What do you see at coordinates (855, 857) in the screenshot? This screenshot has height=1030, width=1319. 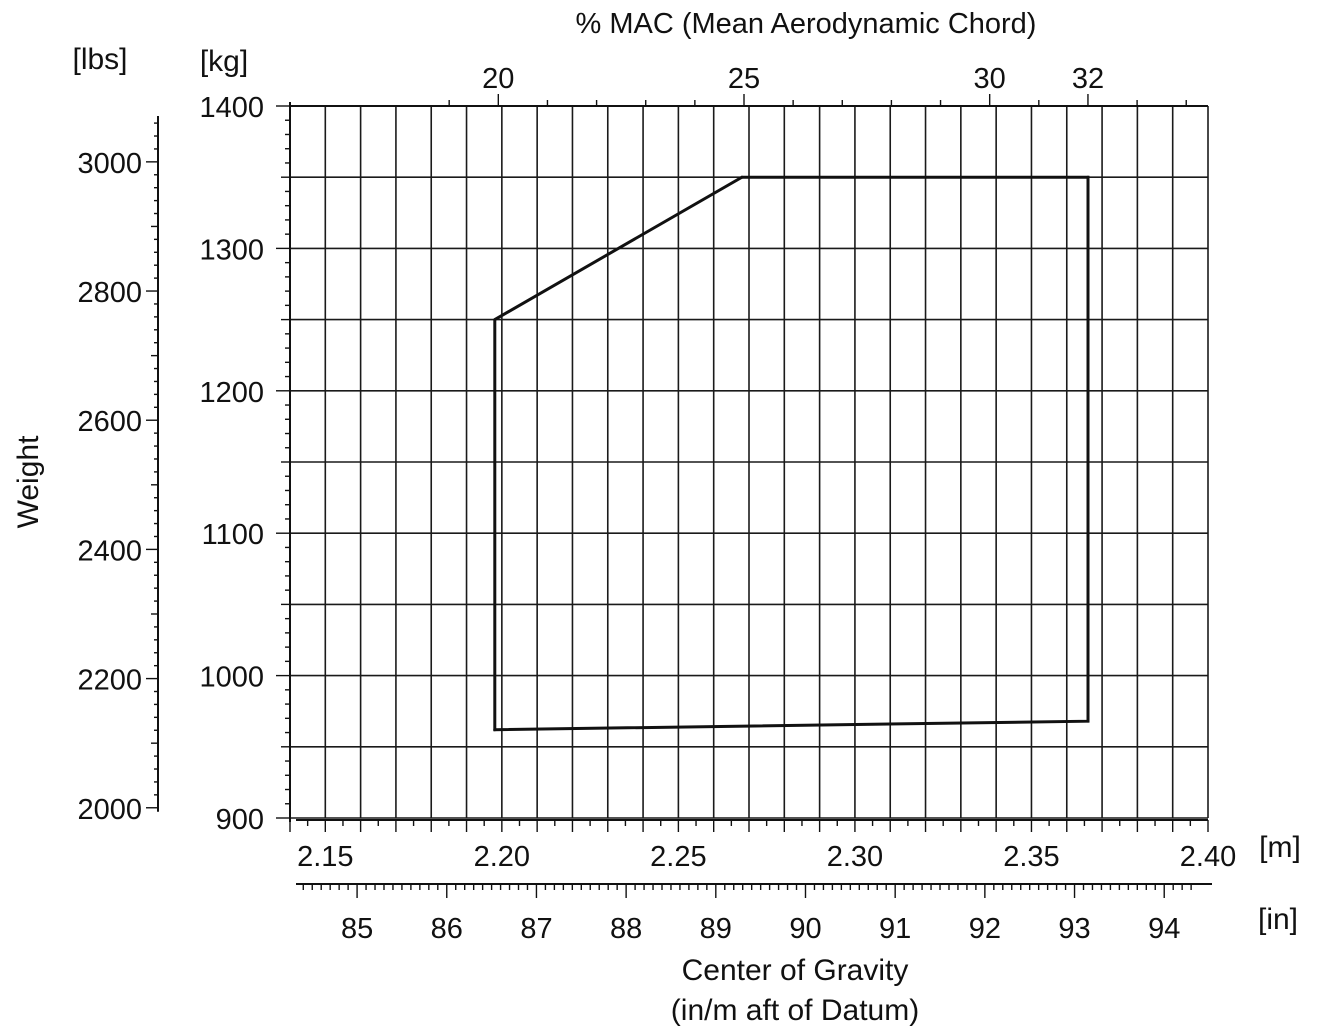 I see `m-tick-label: 2.30` at bounding box center [855, 857].